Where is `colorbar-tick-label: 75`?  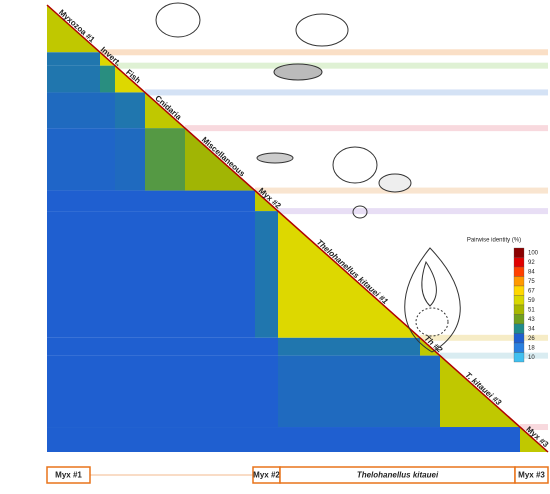
colorbar-tick-label: 75 is located at coordinates (531, 282).